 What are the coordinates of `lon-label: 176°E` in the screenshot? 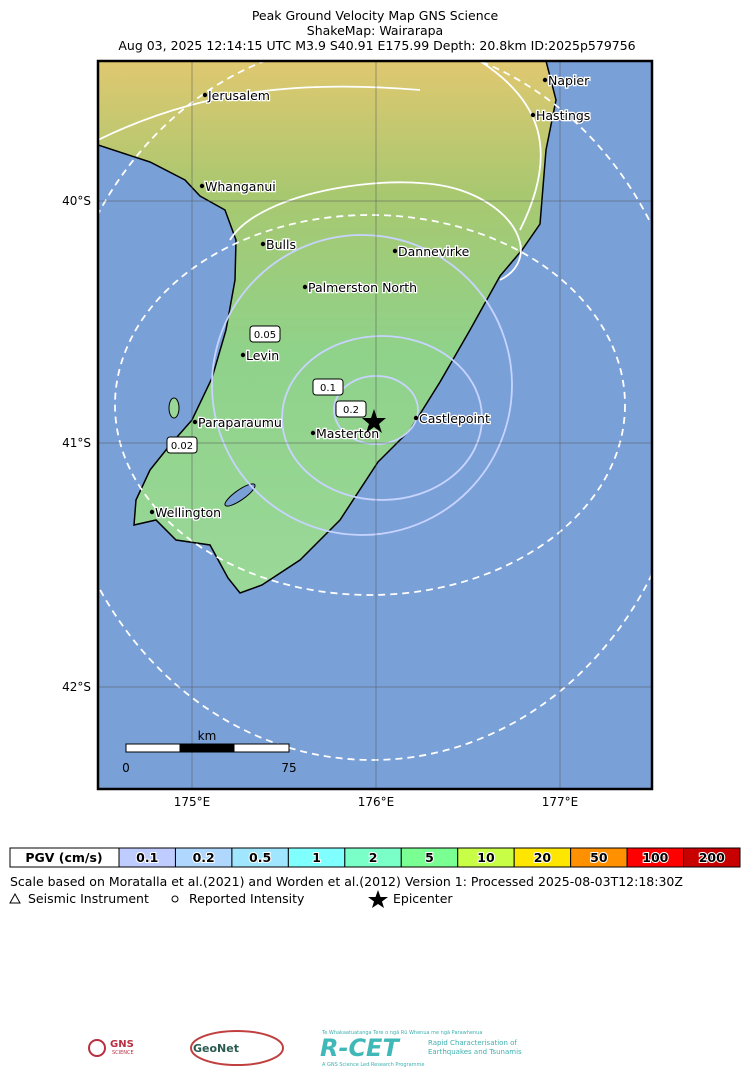 It's located at (376, 802).